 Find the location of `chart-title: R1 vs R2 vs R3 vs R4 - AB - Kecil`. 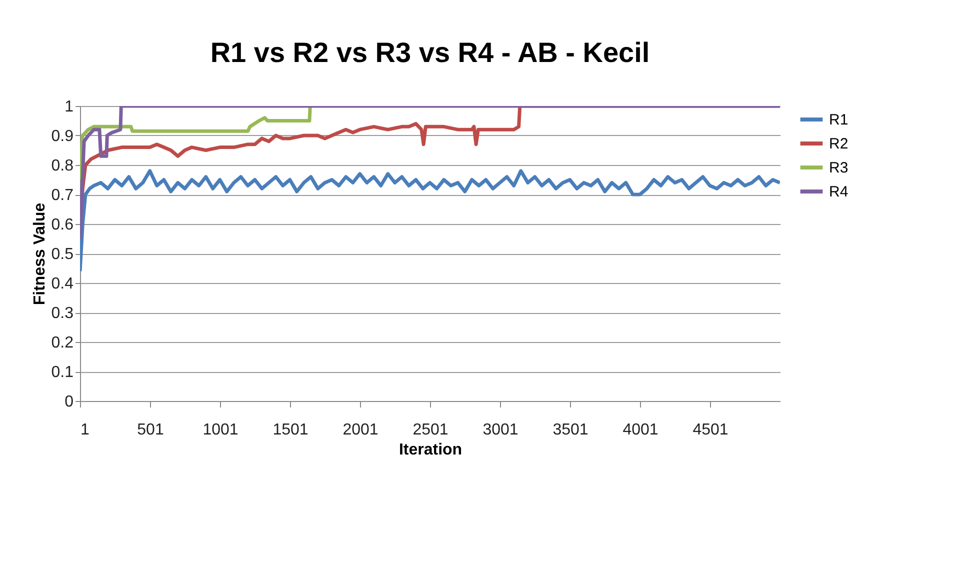

chart-title: R1 vs R2 vs R3 vs R4 - AB - Kecil is located at coordinates (430, 52).